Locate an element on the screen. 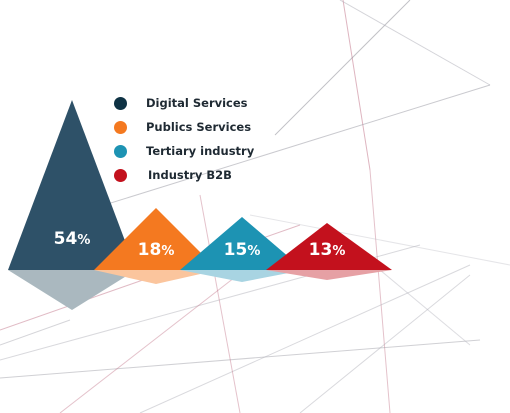 This screenshot has width=510, height=413. data-label: 54% is located at coordinates (72, 239).